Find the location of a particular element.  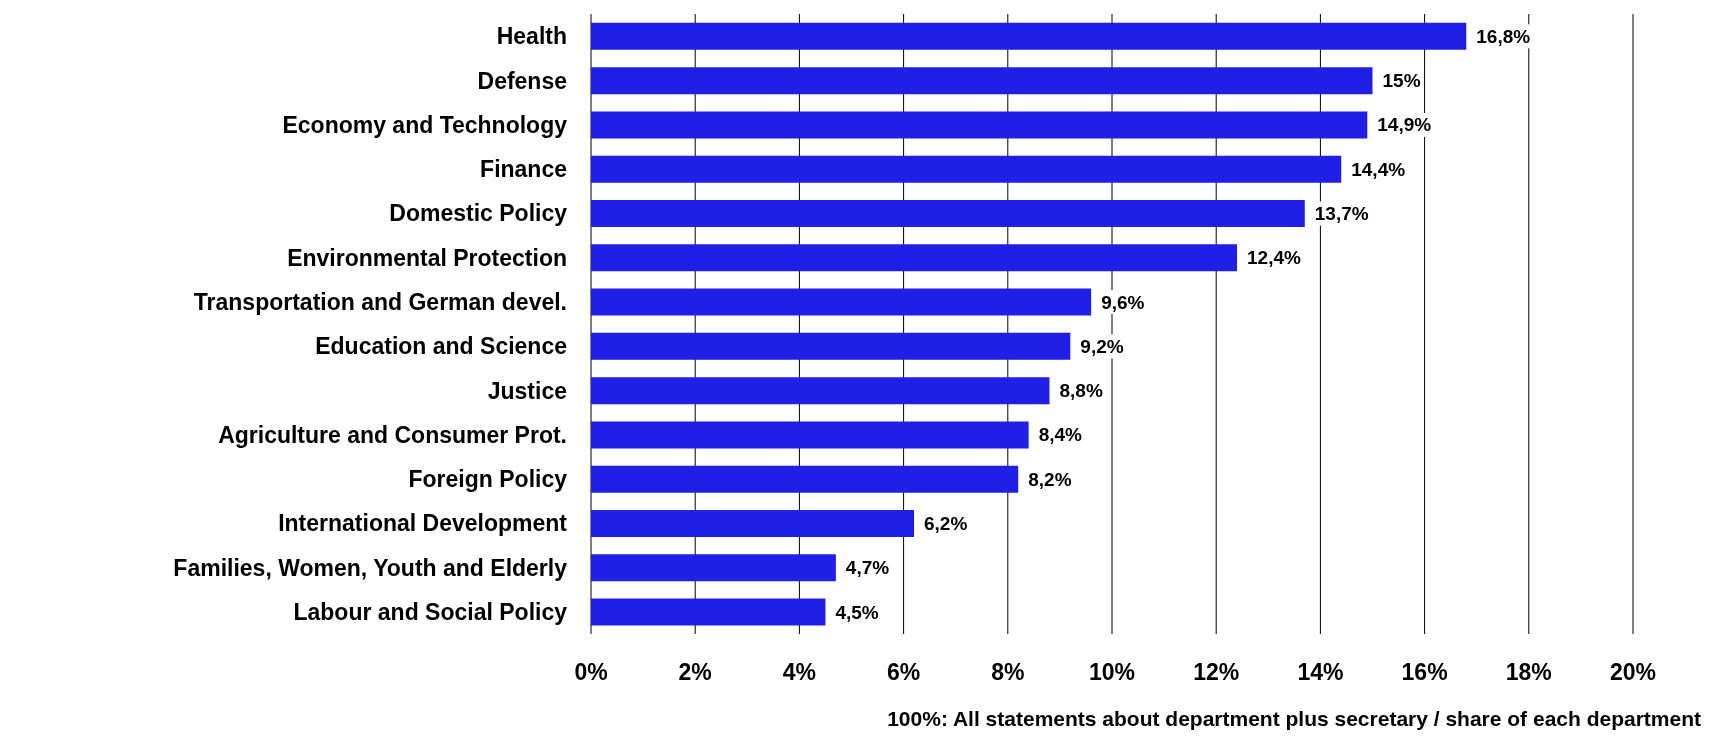

x-tick-label: 14% is located at coordinates (1320, 672).